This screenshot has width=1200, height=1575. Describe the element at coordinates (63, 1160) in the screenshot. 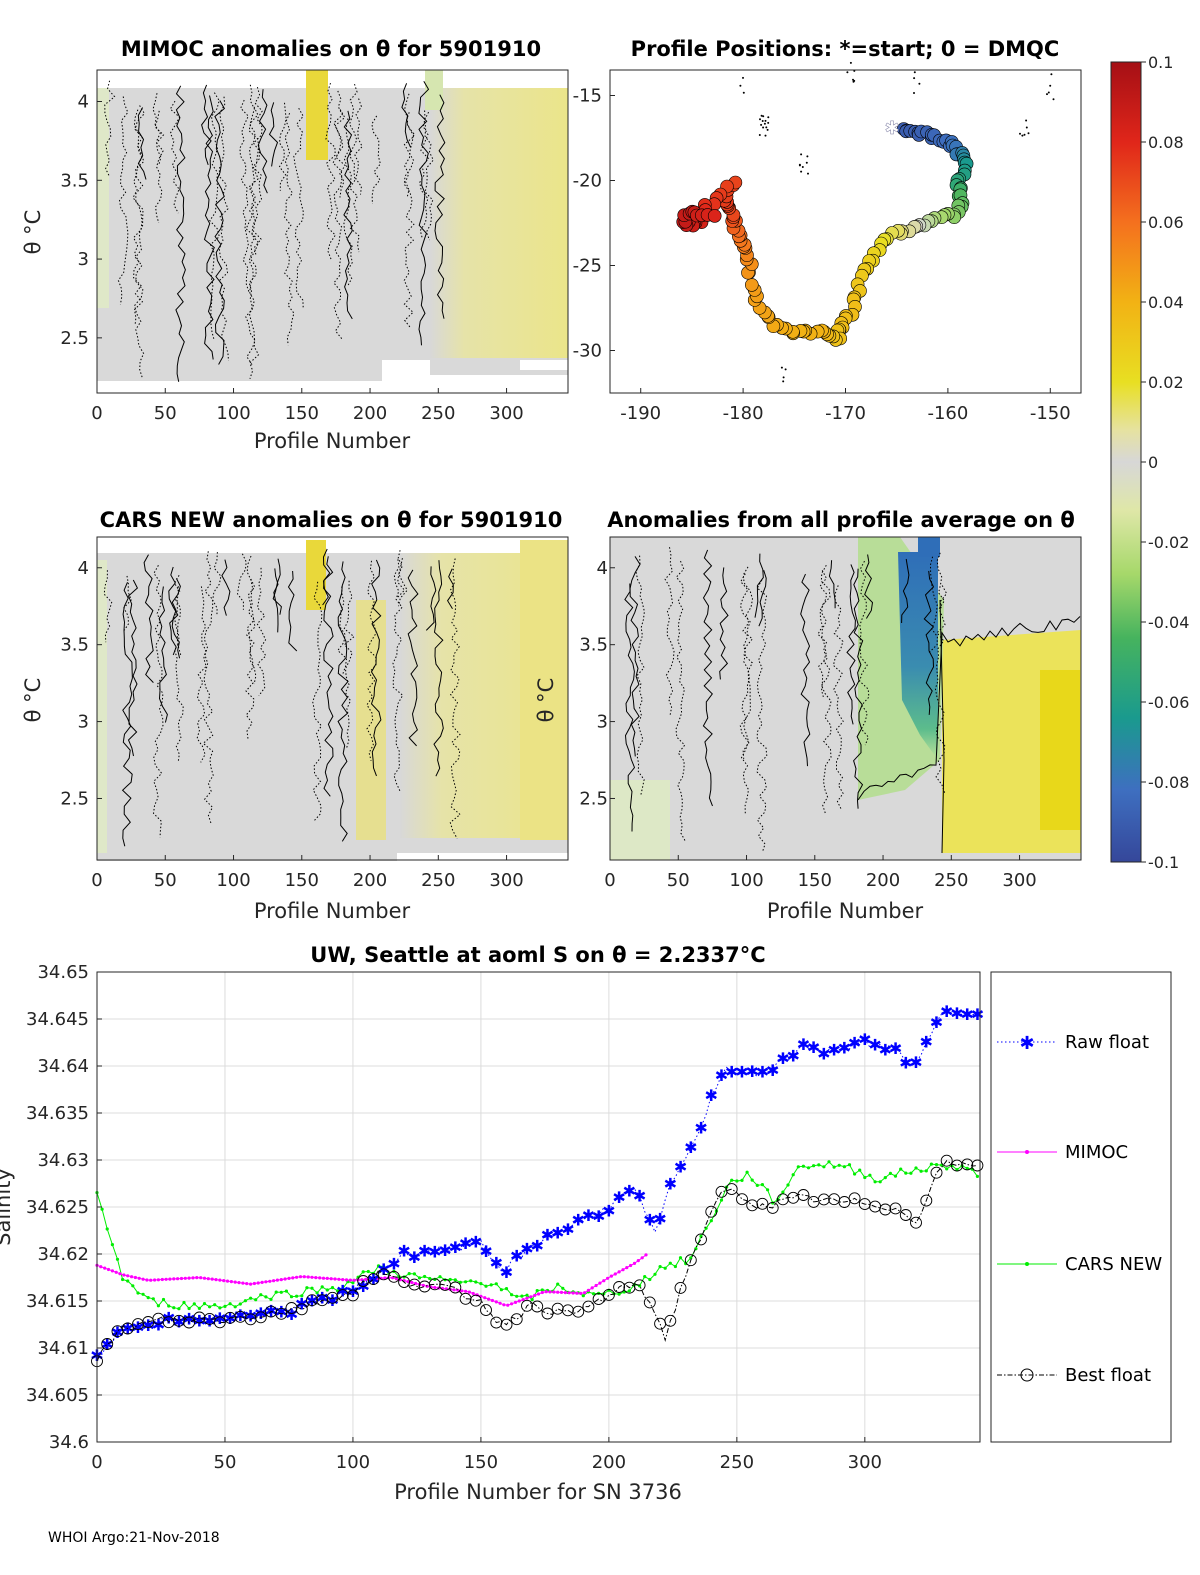

I see `y-tick-label: 34.63` at that location.